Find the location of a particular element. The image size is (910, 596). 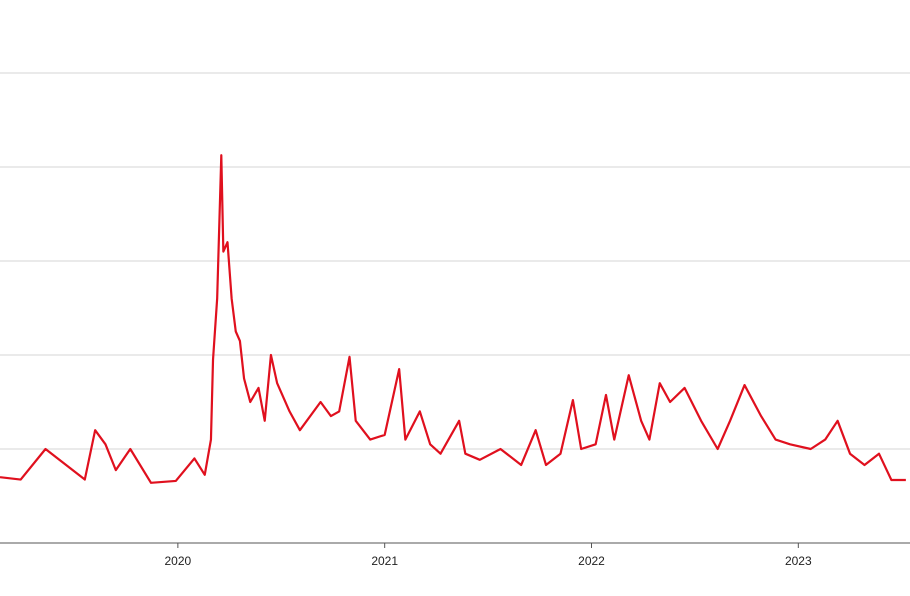

x-tick-label: 2021 is located at coordinates (384, 561).